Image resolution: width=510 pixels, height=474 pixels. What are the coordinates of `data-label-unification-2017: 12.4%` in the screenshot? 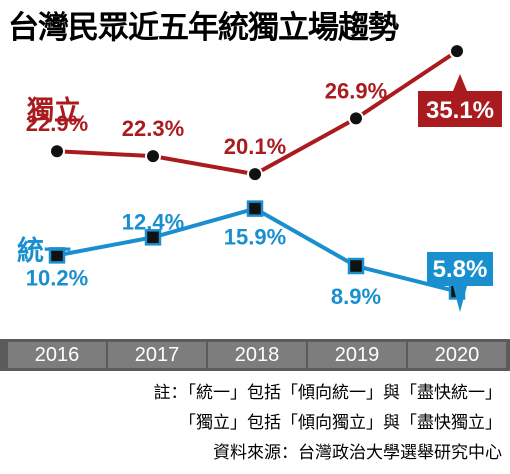 It's located at (153, 221).